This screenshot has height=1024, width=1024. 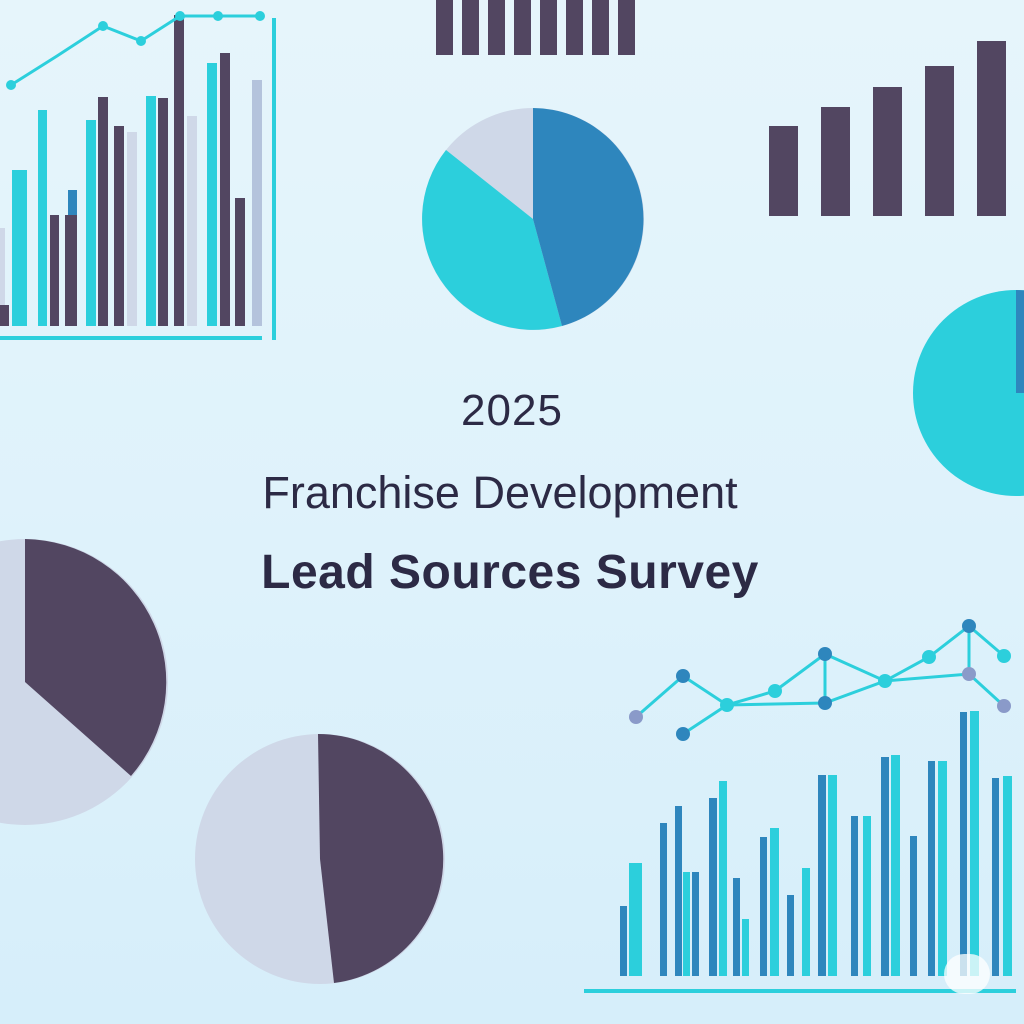 I want to click on top-right-bar-chart, so click(x=887, y=128).